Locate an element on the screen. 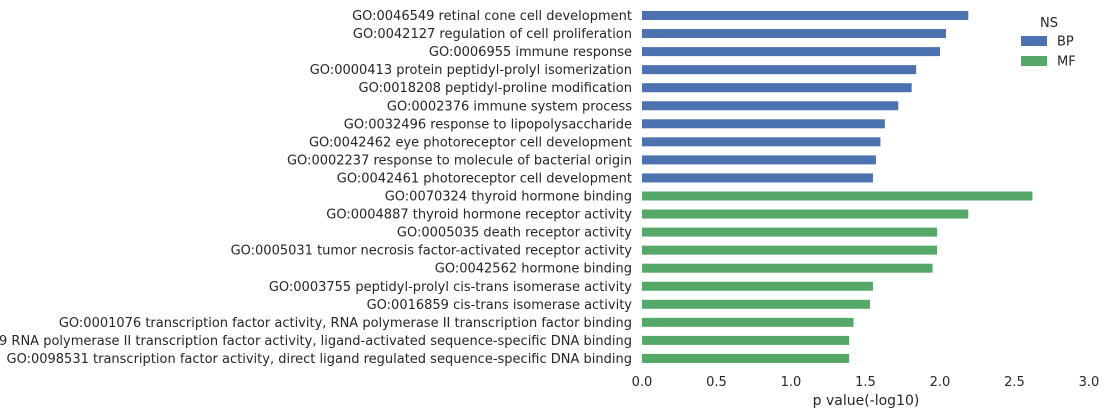  category-label: GO:0016859 cis-trans isomerase activity is located at coordinates (500, 305).